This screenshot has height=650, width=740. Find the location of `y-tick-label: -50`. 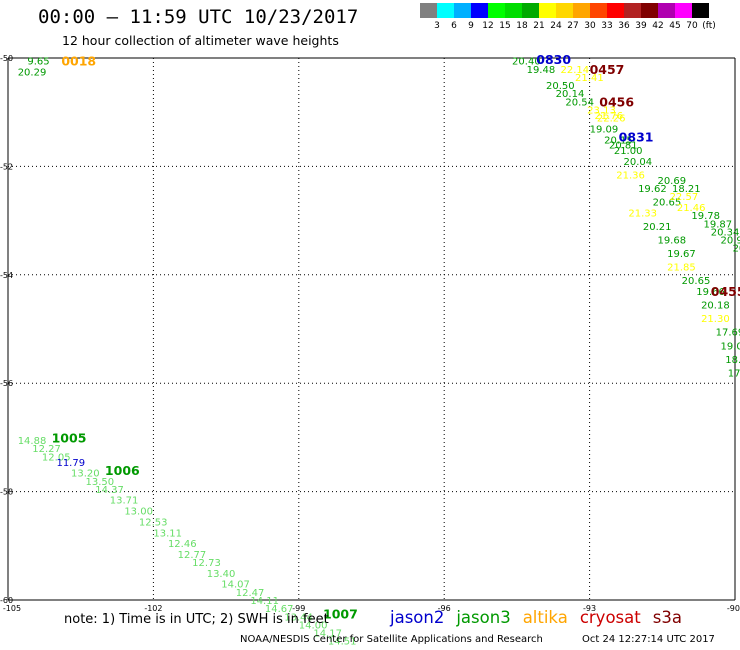

y-tick-label: -50 is located at coordinates (6, 58).